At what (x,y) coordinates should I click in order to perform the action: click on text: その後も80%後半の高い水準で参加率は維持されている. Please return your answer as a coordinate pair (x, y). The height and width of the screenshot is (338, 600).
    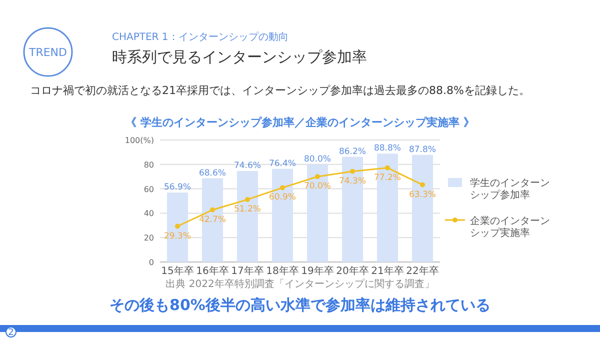
    Looking at the image, I should click on (300, 305).